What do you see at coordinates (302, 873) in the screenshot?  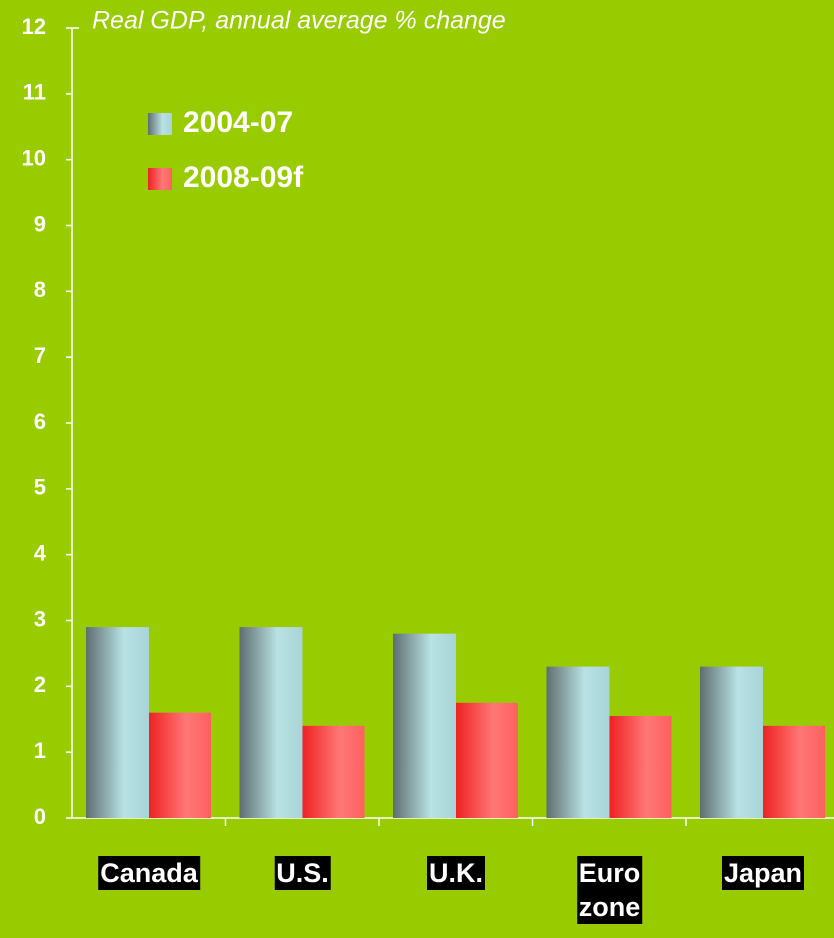 I see `x-tick-label: U.S.` at bounding box center [302, 873].